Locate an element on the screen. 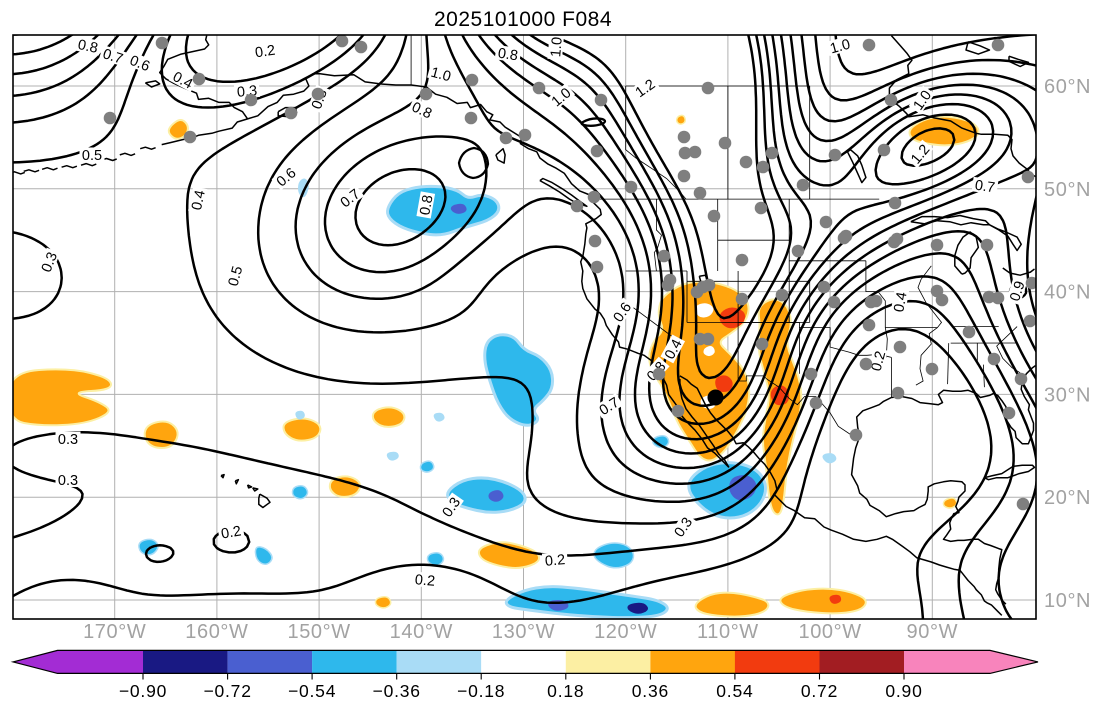  svg-text: 130°W is located at coordinates (523, 632).